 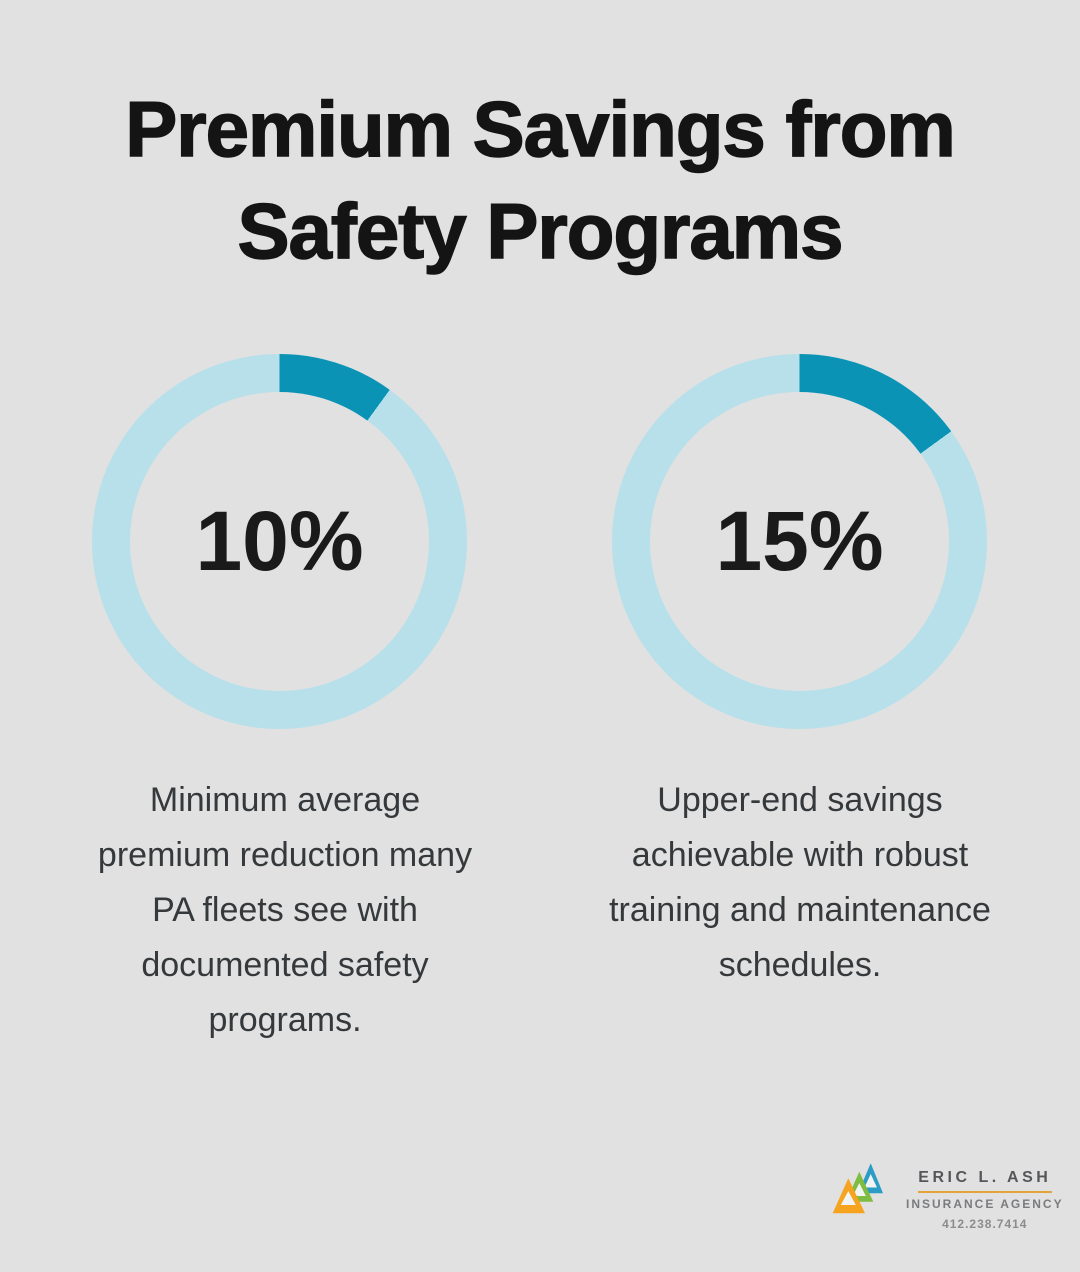 What do you see at coordinates (985, 1177) in the screenshot?
I see `logo-agency-name: ERIC L. ASH` at bounding box center [985, 1177].